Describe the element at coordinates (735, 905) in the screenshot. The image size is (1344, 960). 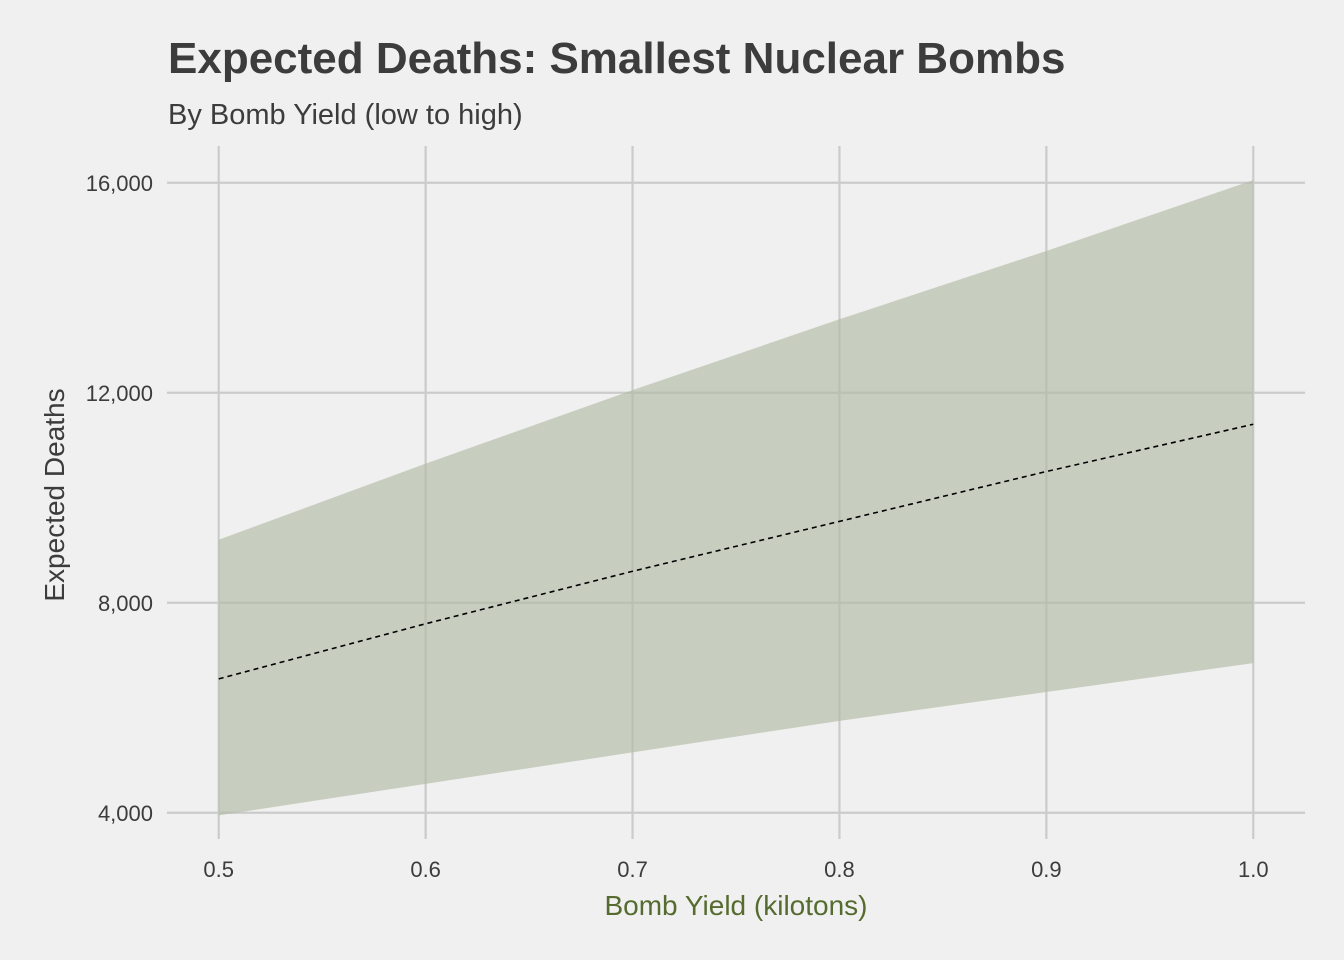
I see `x-axis-label: Bomb Yield (kilotons)` at that location.